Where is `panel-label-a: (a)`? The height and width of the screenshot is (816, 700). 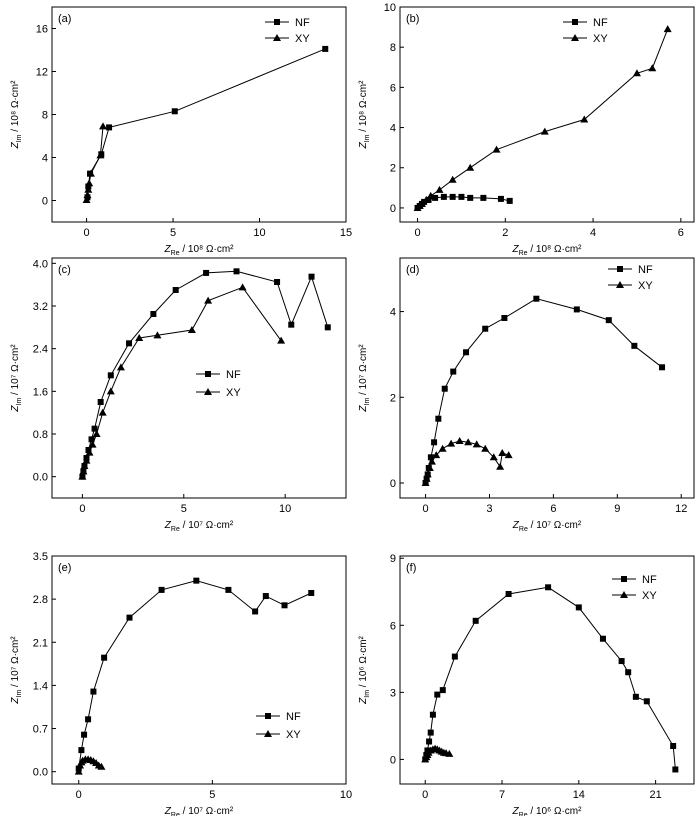
panel-label-a: (a) is located at coordinates (64, 19).